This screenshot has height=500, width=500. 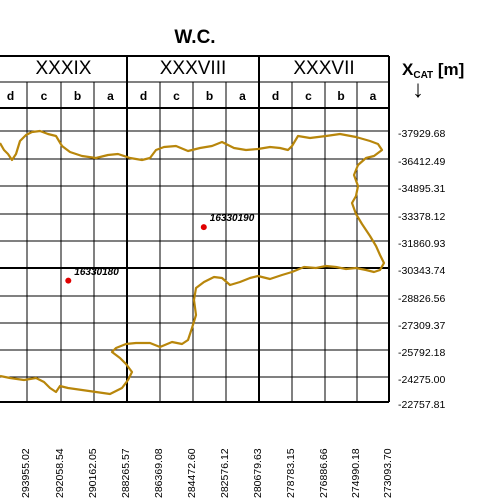 I want to click on y-tick-label: -37929.68, so click(x=422, y=134).